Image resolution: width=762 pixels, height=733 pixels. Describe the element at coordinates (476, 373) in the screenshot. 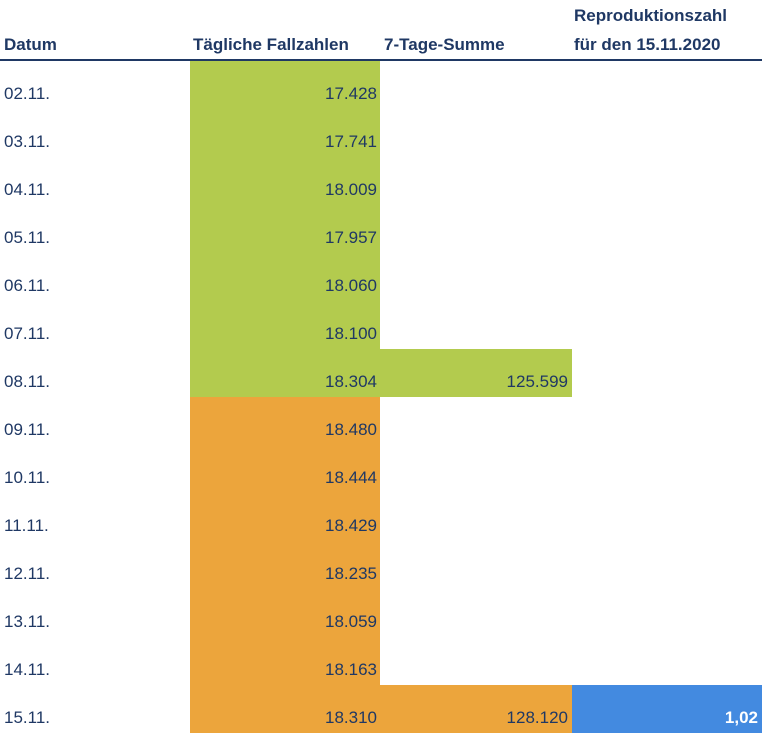

I see `seven-day-sum-cell: 125.599` at that location.